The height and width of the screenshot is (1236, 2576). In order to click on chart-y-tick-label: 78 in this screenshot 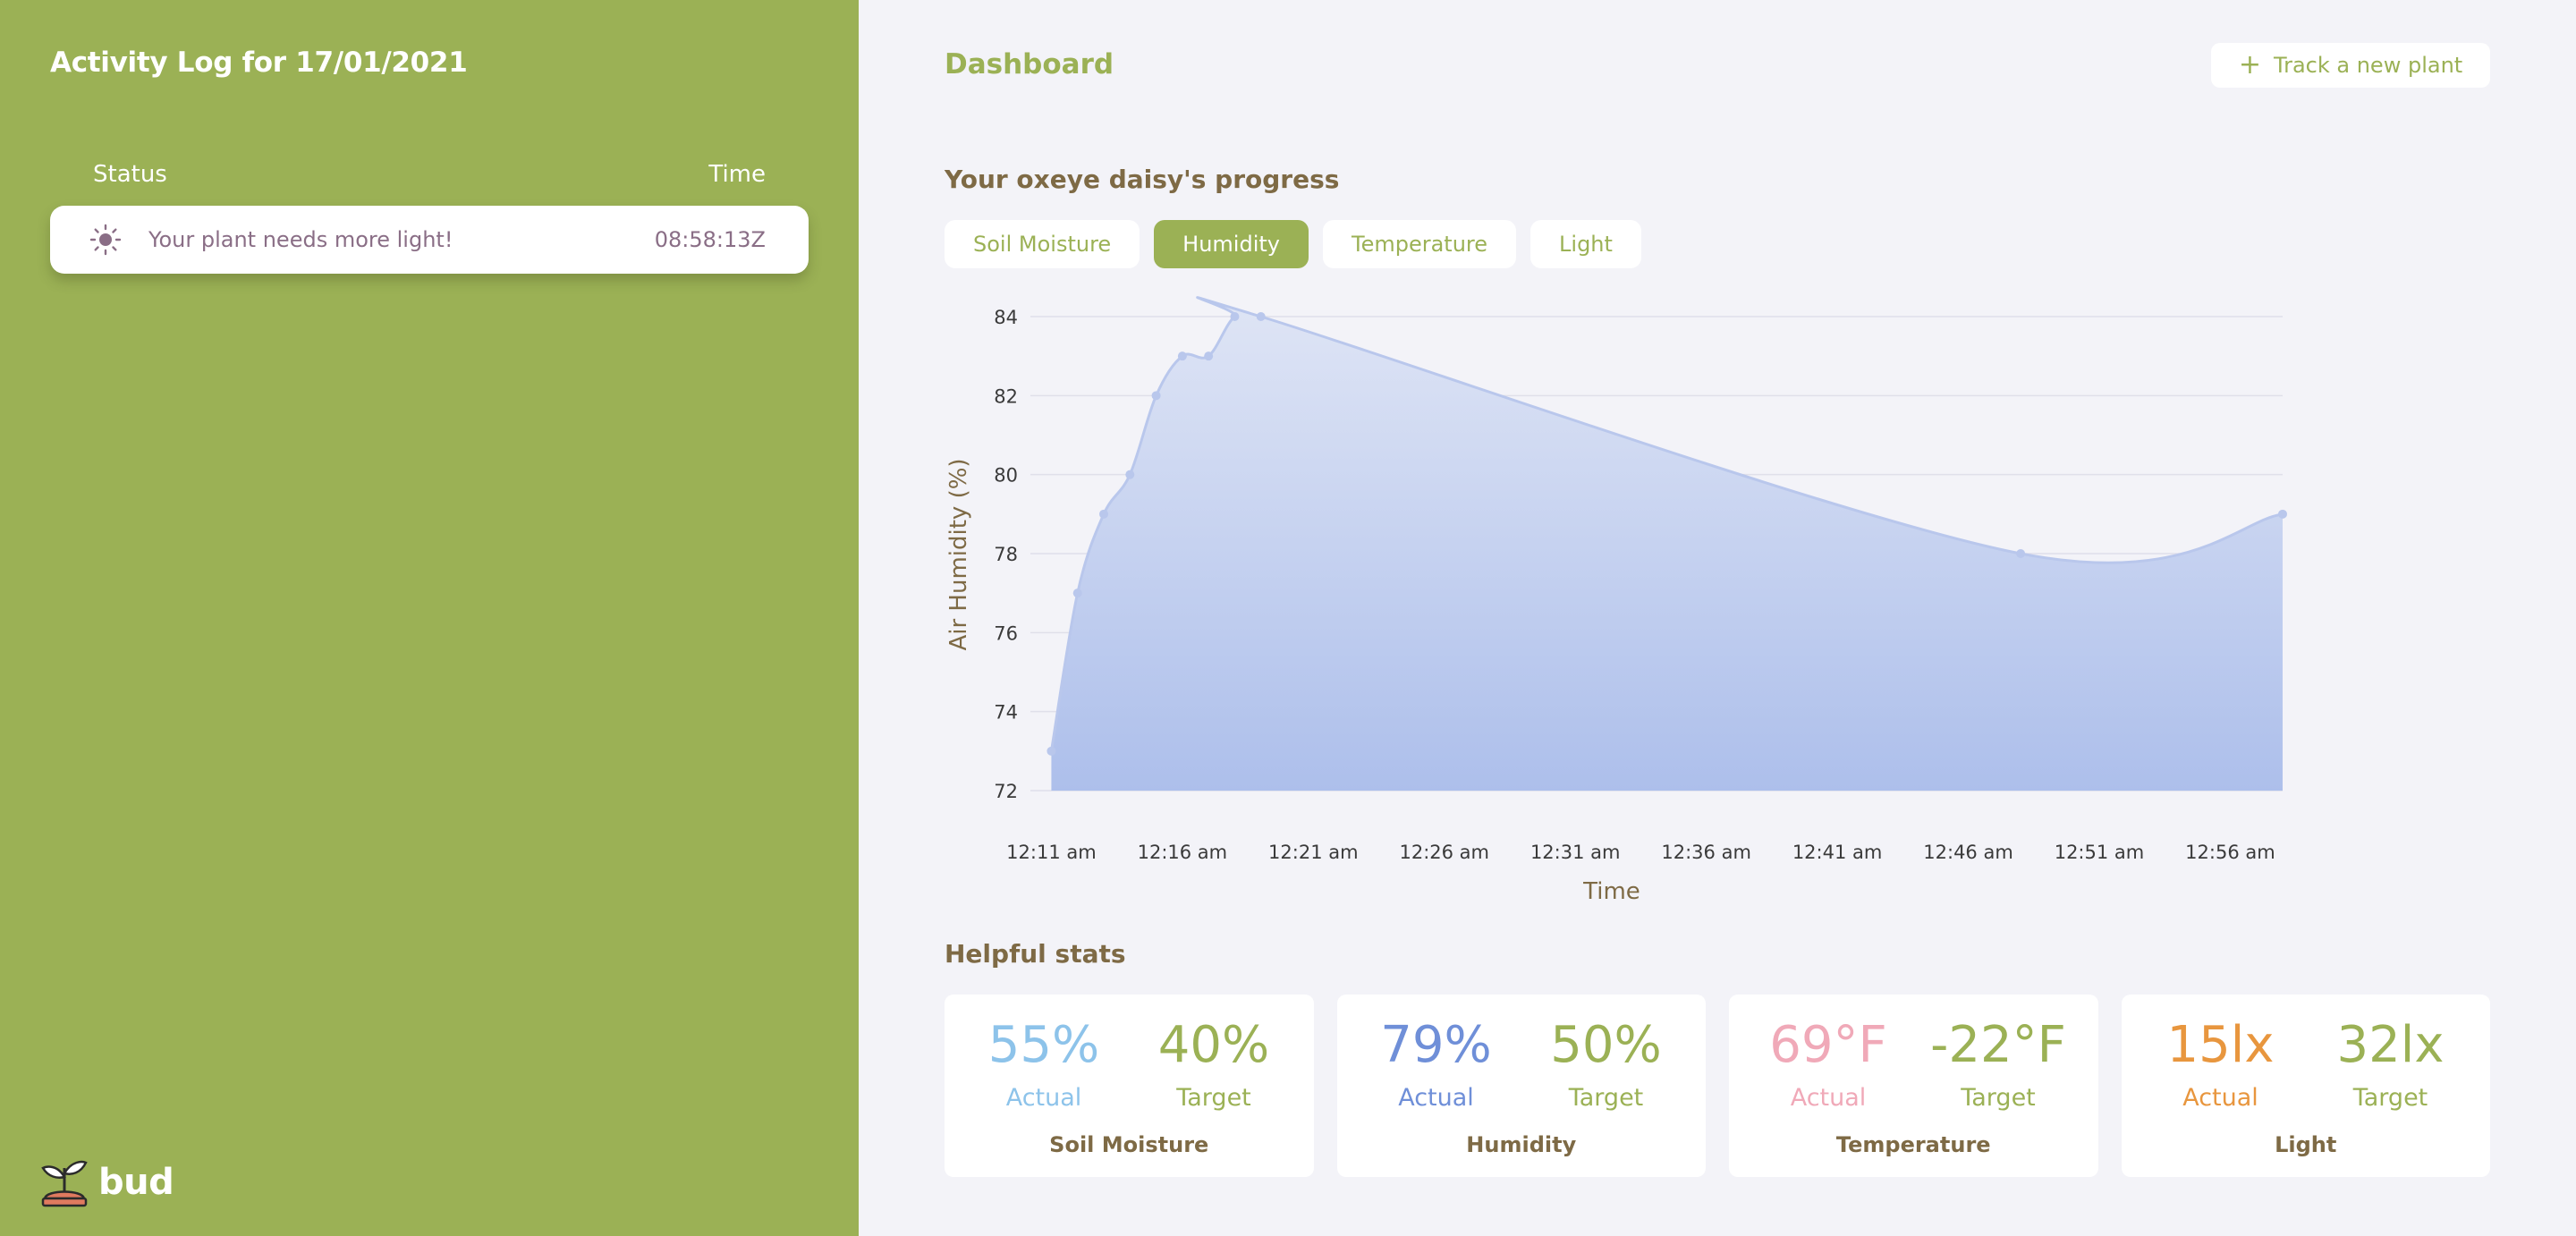, I will do `click(1006, 554)`.